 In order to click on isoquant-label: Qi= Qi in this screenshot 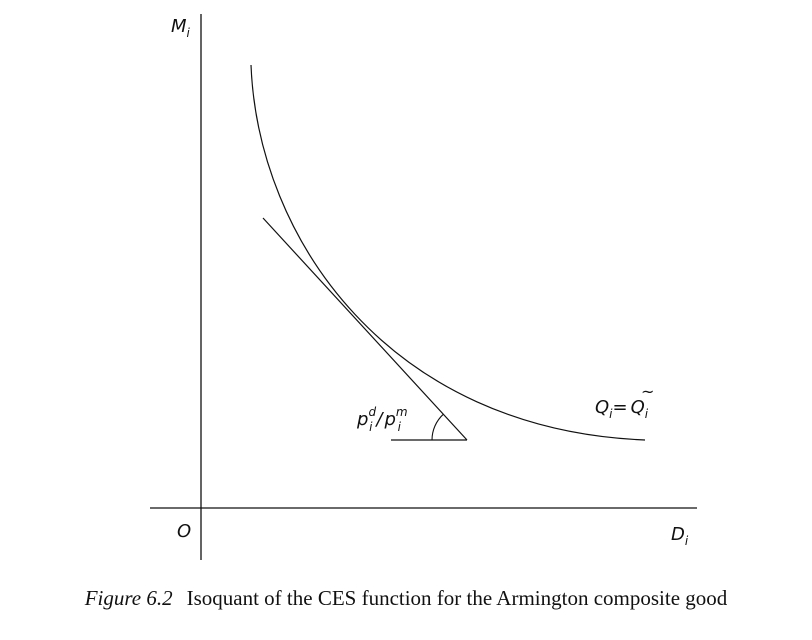, I will do `click(622, 409)`.